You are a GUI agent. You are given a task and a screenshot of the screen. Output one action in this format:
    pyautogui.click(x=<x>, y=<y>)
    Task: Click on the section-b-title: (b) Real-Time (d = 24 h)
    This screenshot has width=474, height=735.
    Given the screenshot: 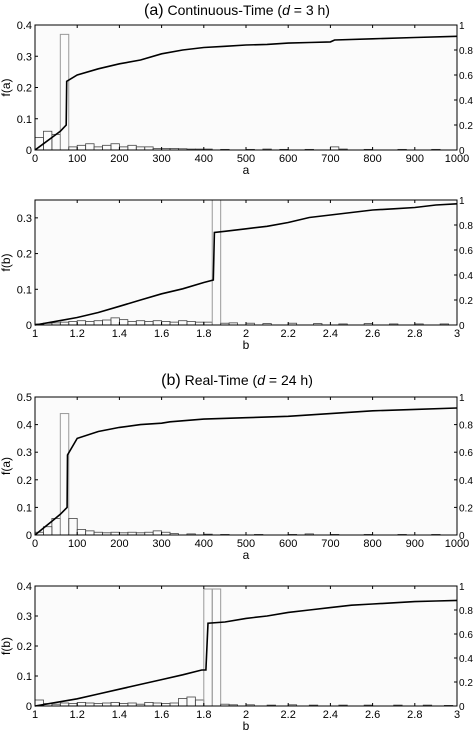 What is the action you would take?
    pyautogui.click(x=237, y=381)
    